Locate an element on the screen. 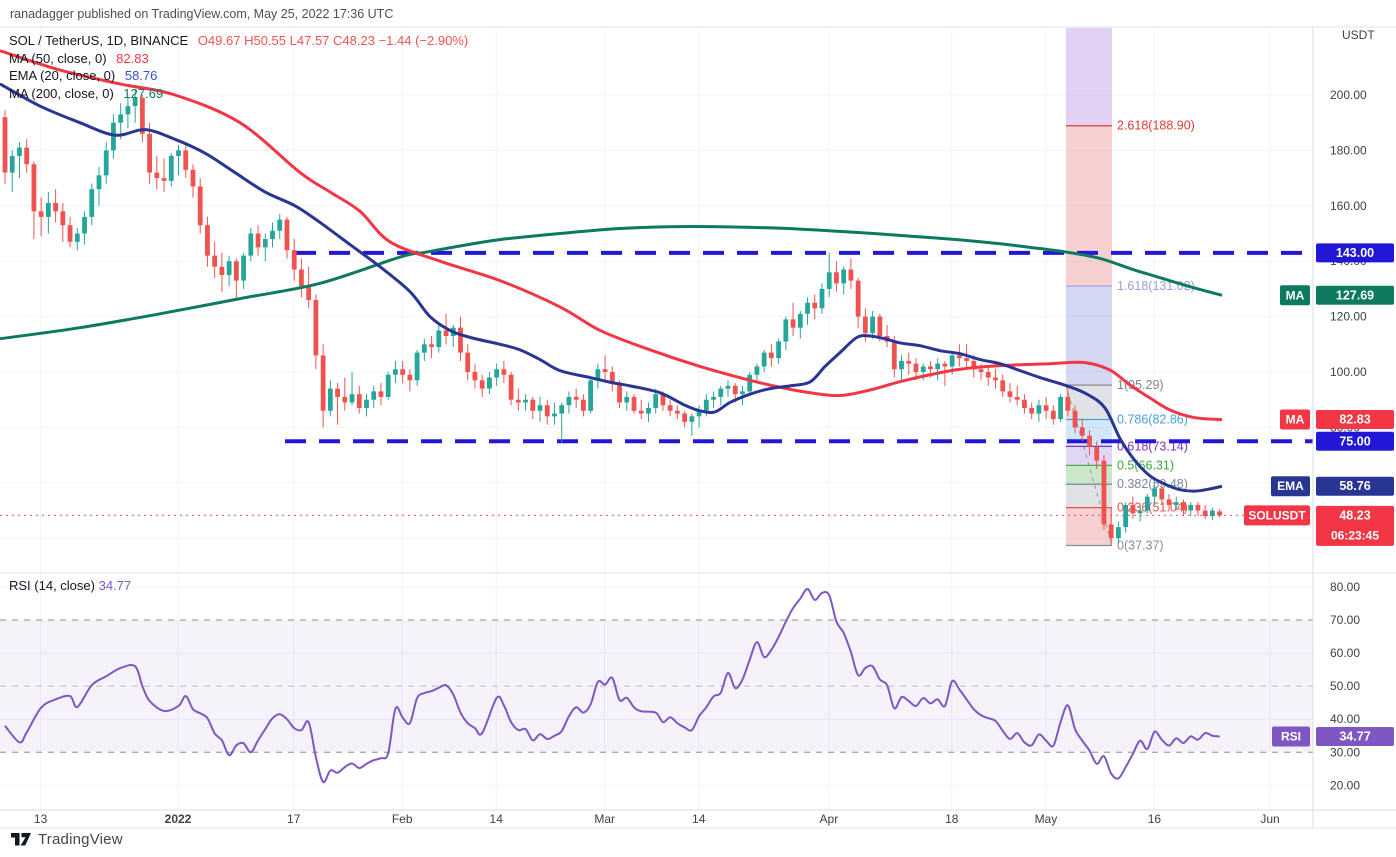  fib-label-2.618: 2.618(188.90) is located at coordinates (1156, 126).